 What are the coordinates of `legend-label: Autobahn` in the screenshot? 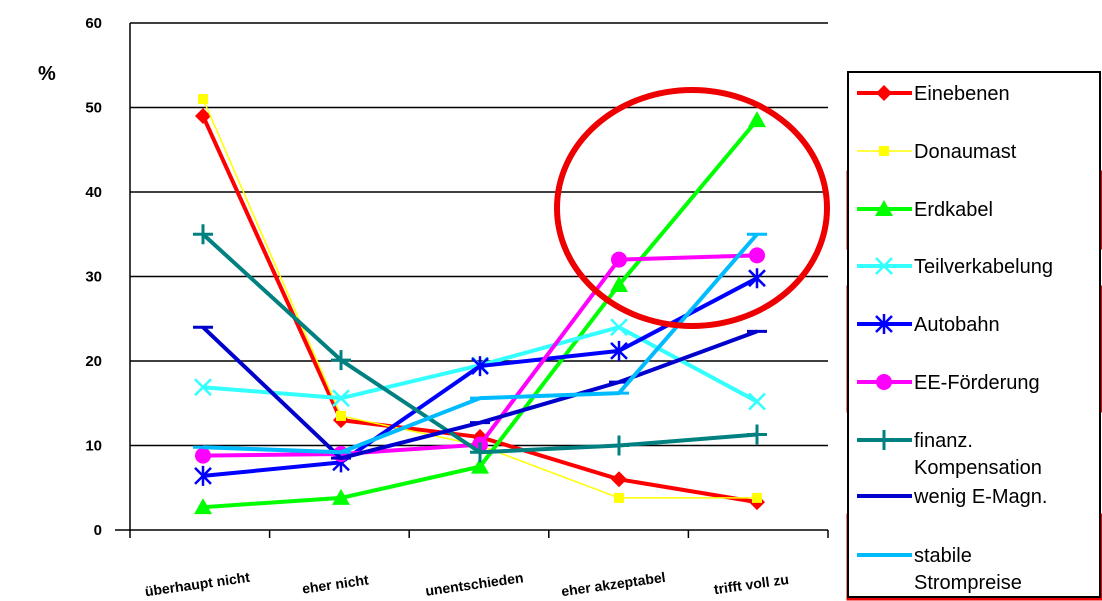 It's located at (957, 325).